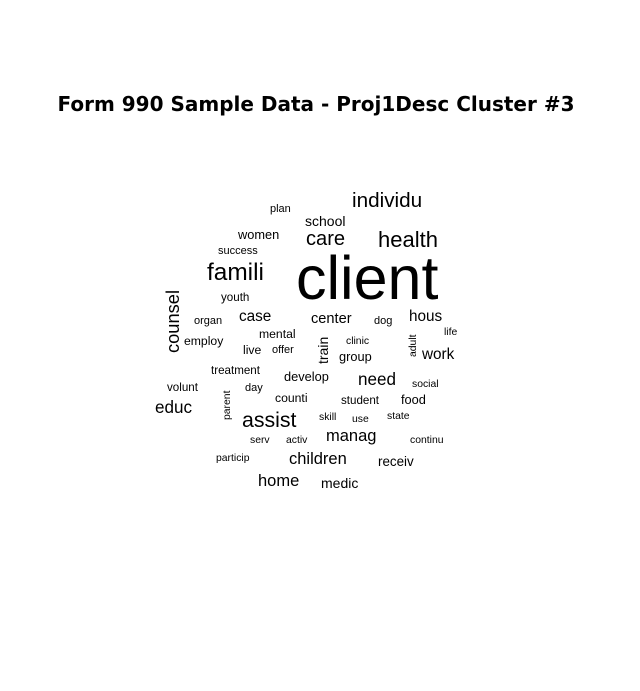 The image size is (640, 691). I want to click on word-day: day, so click(254, 388).